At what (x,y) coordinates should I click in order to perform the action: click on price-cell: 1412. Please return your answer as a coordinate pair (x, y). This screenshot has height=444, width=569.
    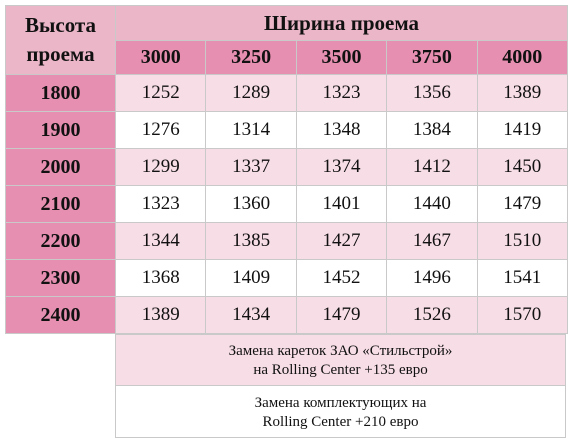
    Looking at the image, I should click on (432, 167).